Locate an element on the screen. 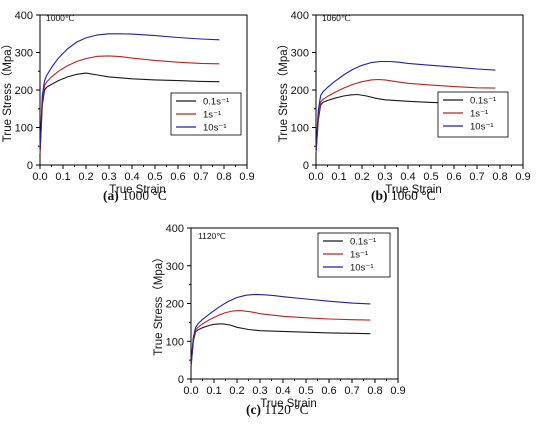  caption-letter: (c) is located at coordinates (253, 409).